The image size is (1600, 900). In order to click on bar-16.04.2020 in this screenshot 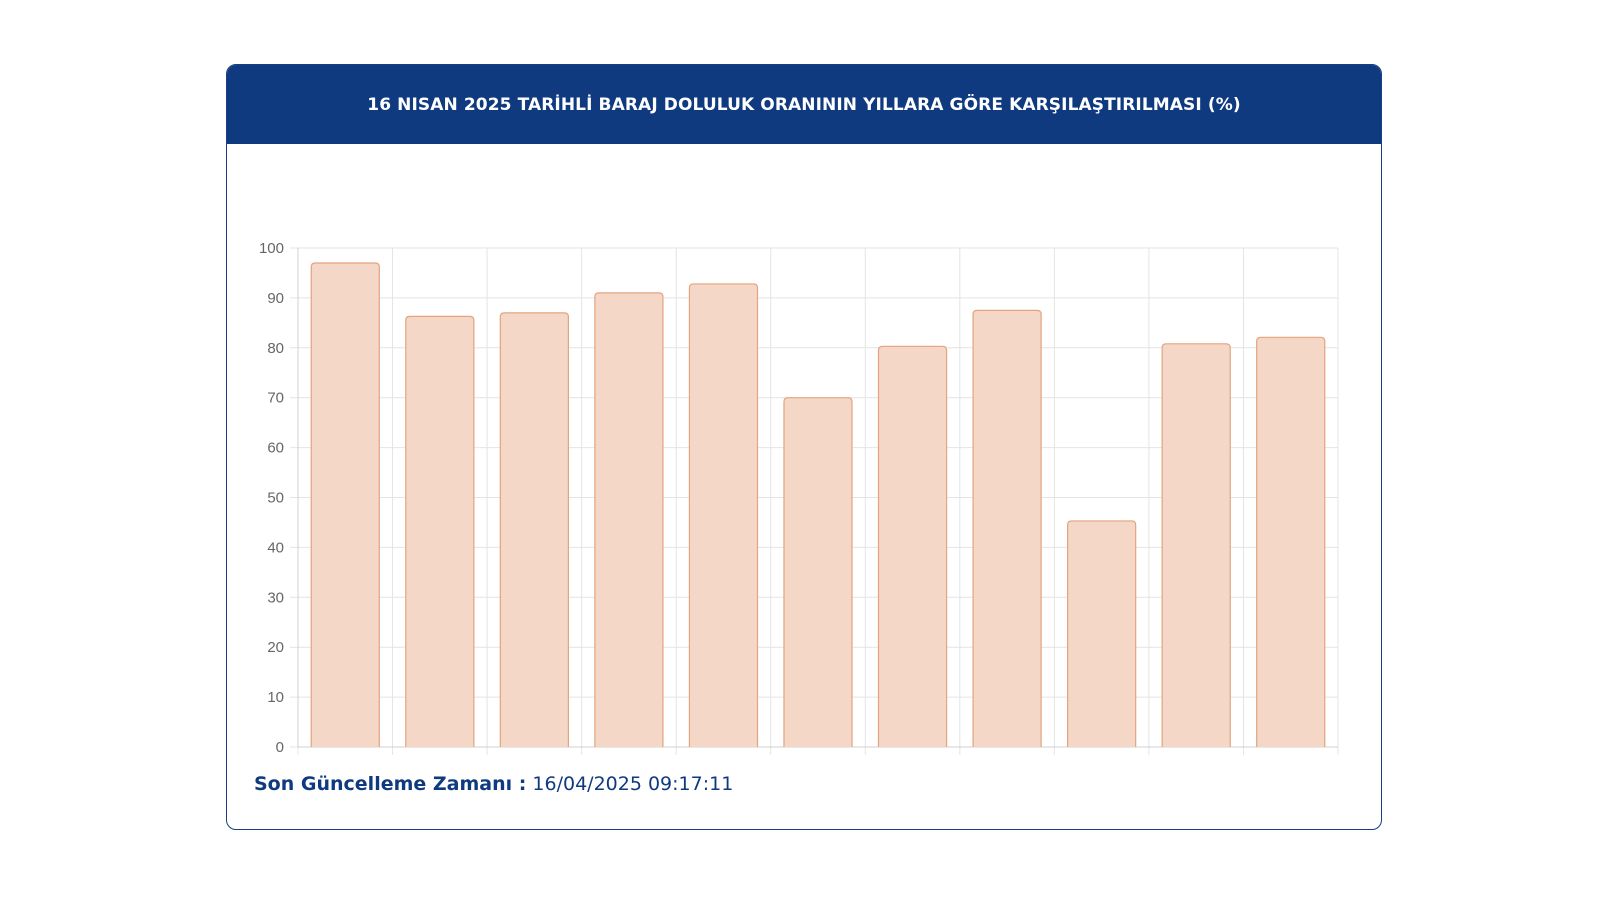, I will do `click(818, 572)`.